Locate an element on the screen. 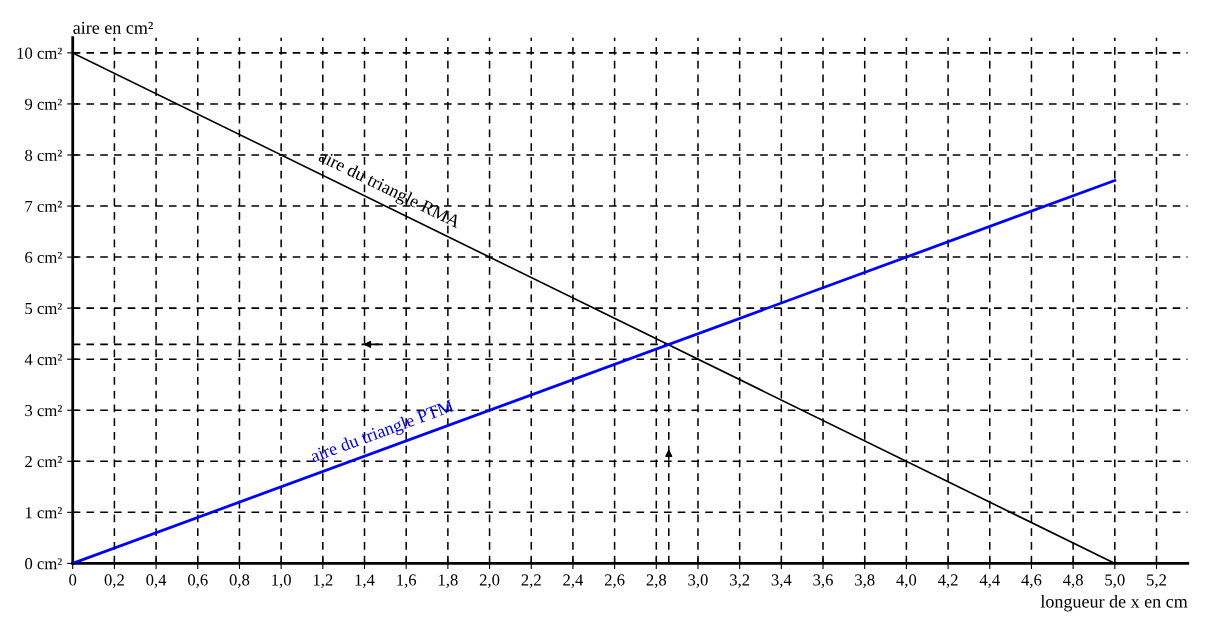 Image resolution: width=1212 pixels, height=626 pixels. x-tick-label: 2,0 is located at coordinates (489, 581).